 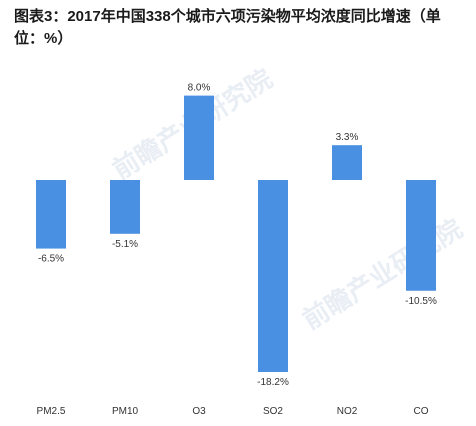 What do you see at coordinates (51, 259) in the screenshot?
I see `data-label: -6.5%` at bounding box center [51, 259].